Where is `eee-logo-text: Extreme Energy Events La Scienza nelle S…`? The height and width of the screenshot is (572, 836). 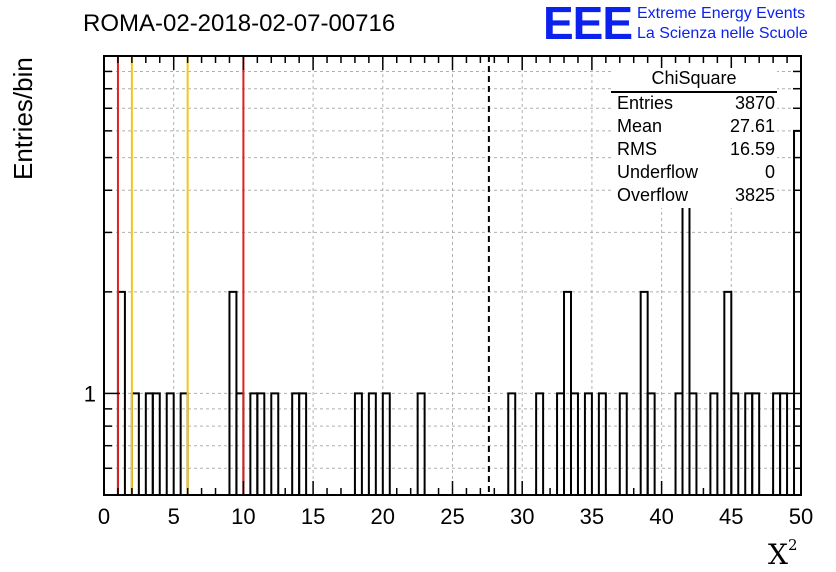
eee-logo-text: Extreme Energy Events La Scienza nelle S… is located at coordinates (722, 24).